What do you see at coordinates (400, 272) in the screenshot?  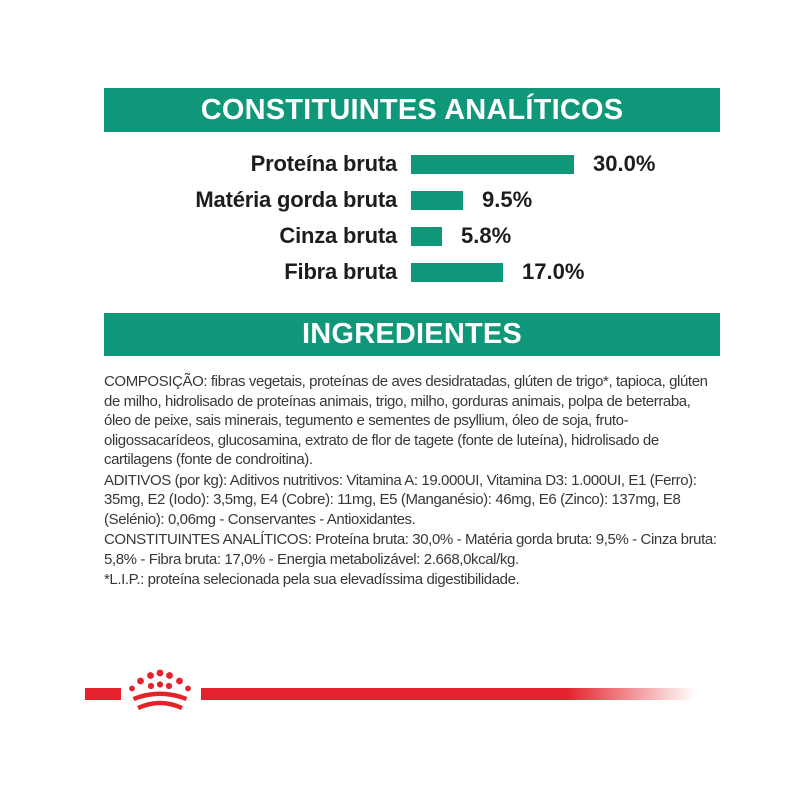 I see `chart-row: Fibra bruta 17.0%` at bounding box center [400, 272].